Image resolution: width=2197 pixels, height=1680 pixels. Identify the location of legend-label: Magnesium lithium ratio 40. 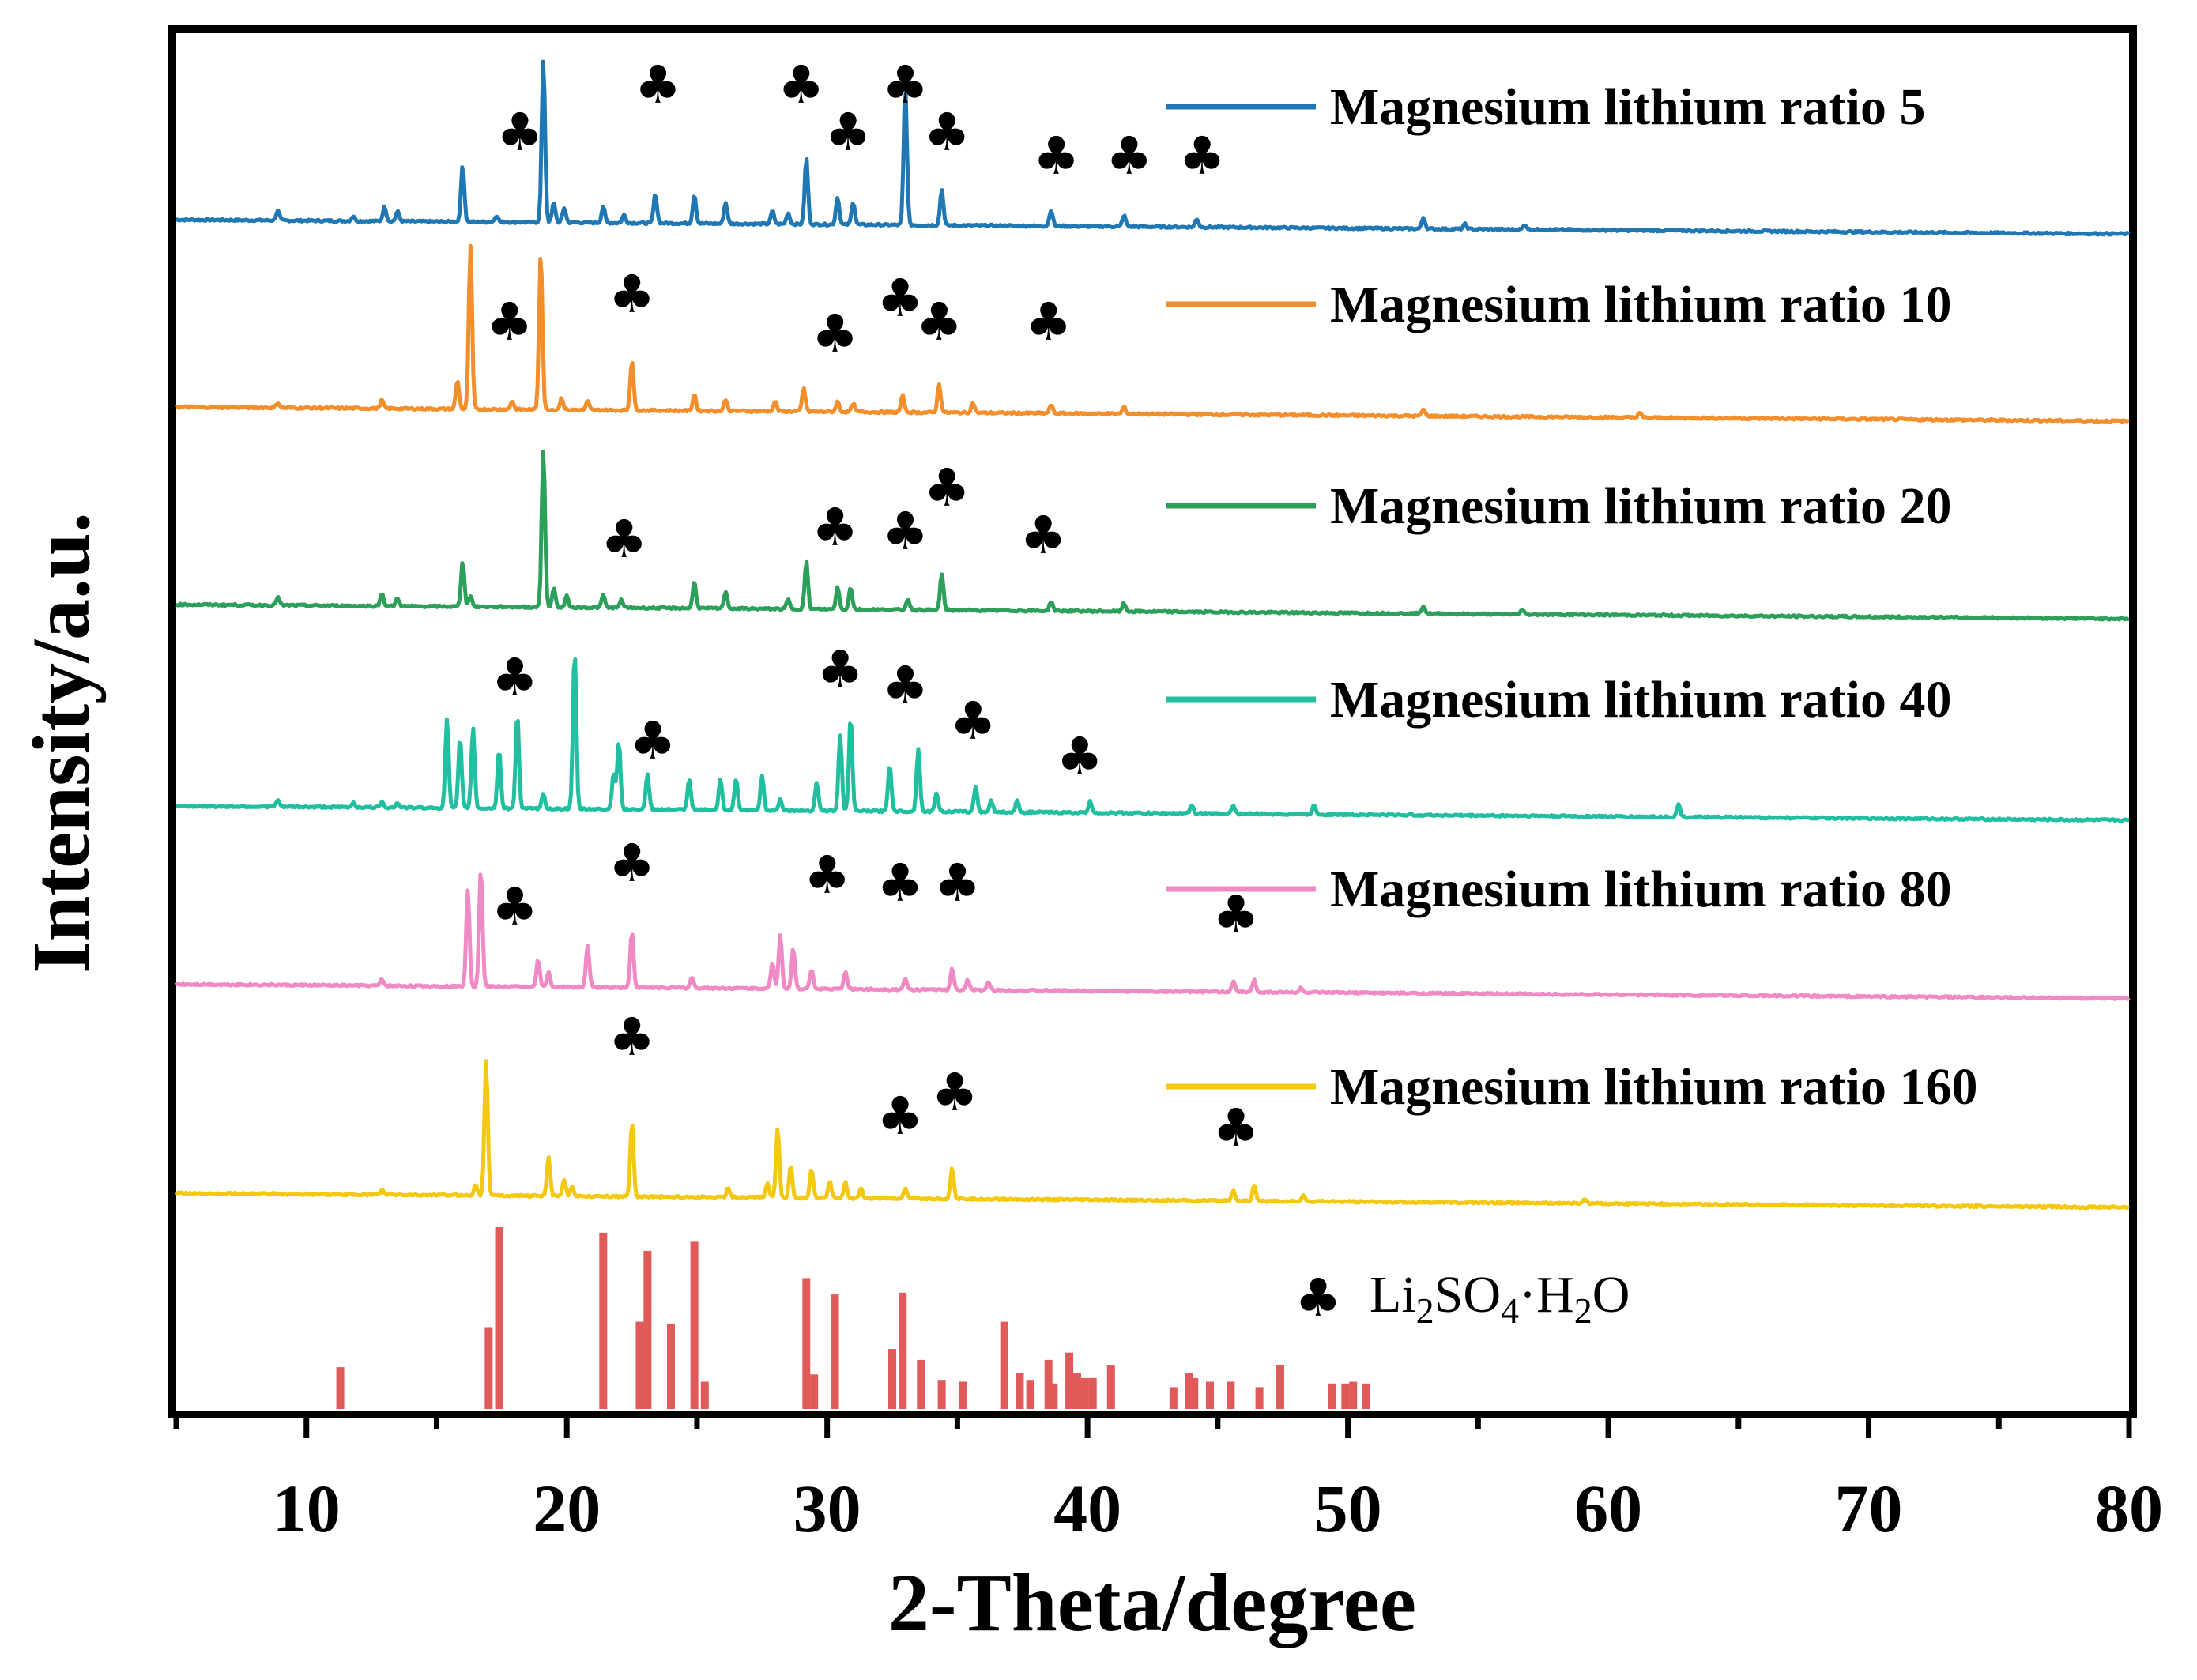
(1641, 700).